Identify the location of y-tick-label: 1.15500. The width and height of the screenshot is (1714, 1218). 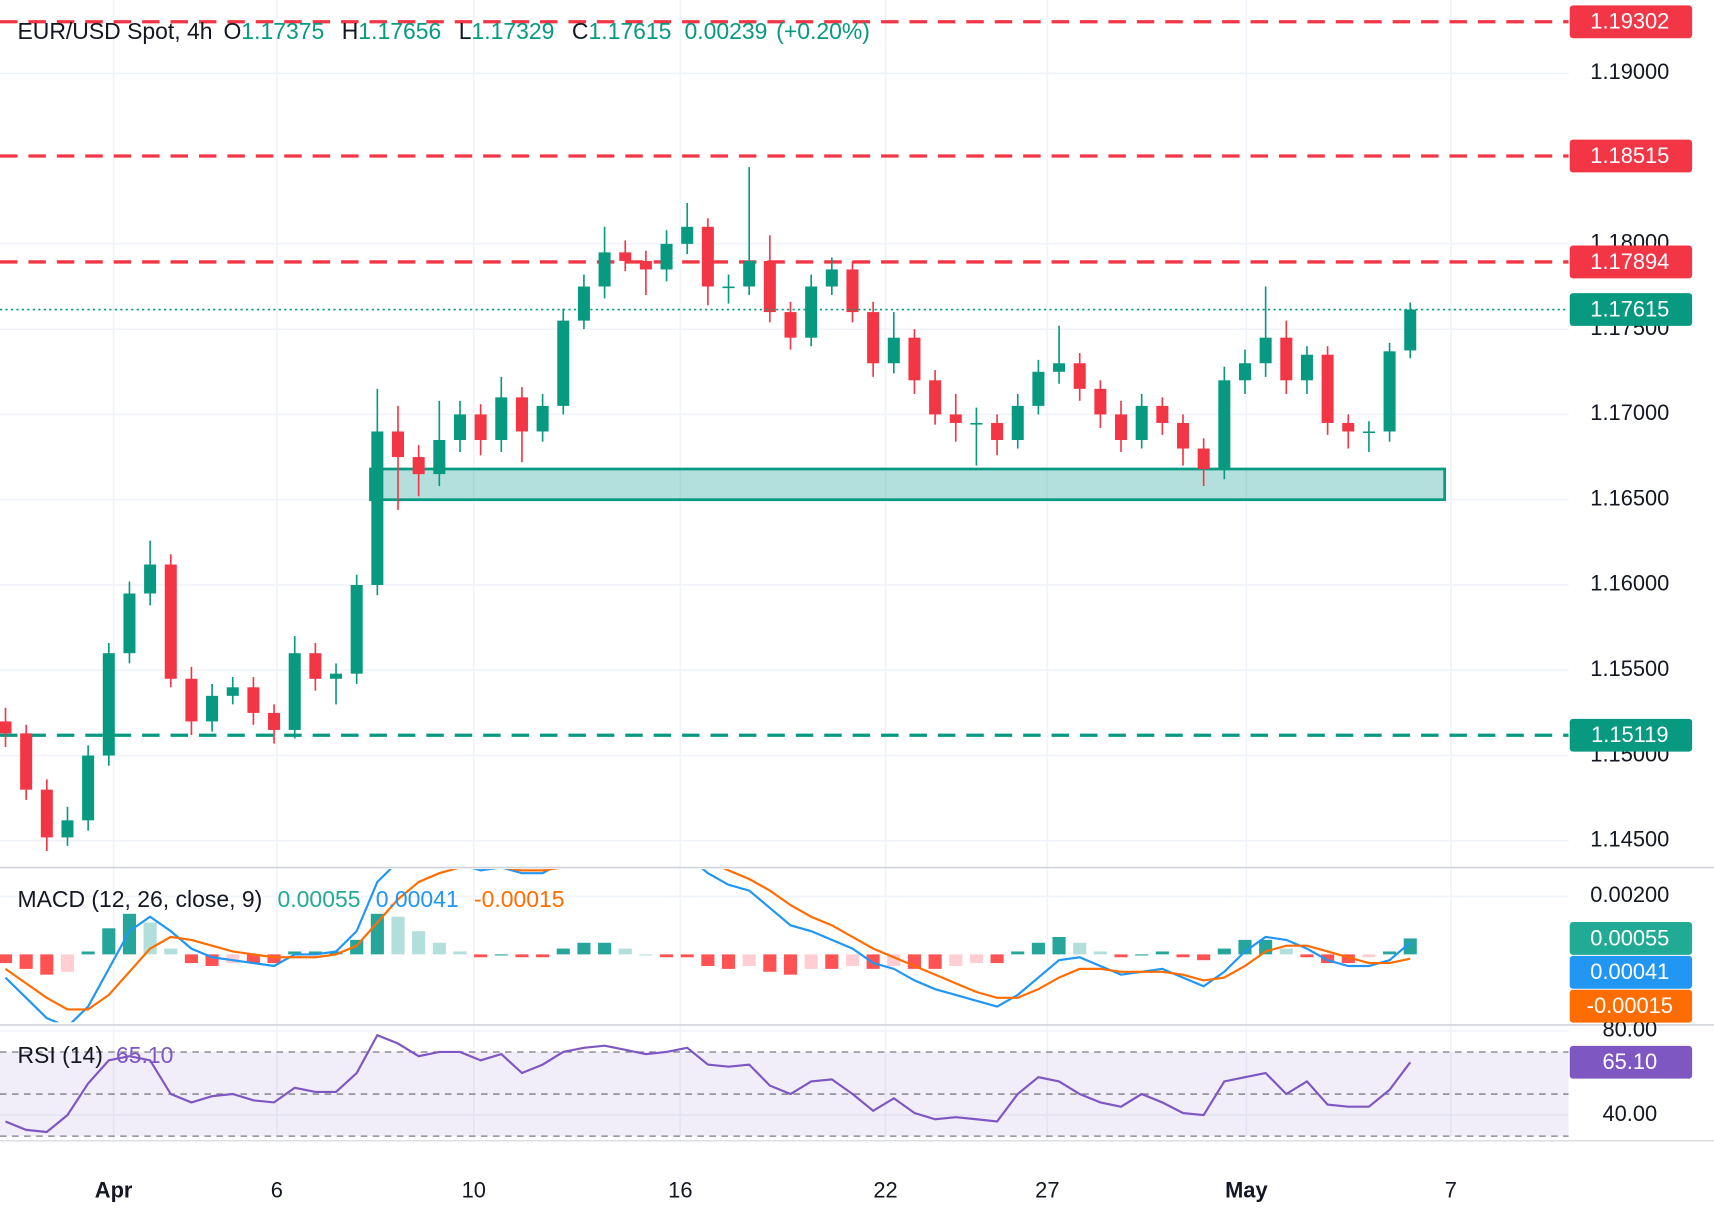
(1629, 668).